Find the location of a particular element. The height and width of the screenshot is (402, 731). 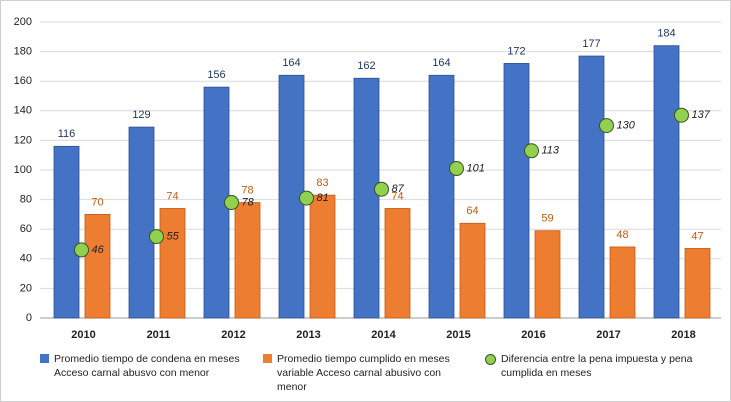

data-label: 113 is located at coordinates (551, 151).